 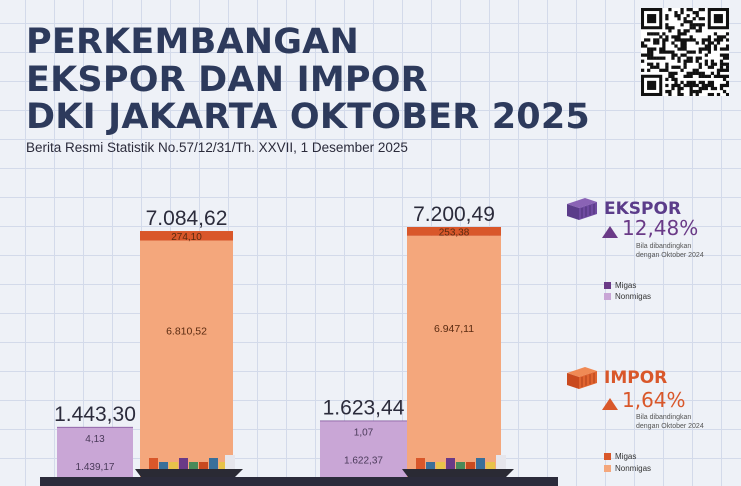 I want to click on ekspor-change: 12,48%, so click(x=660, y=228).